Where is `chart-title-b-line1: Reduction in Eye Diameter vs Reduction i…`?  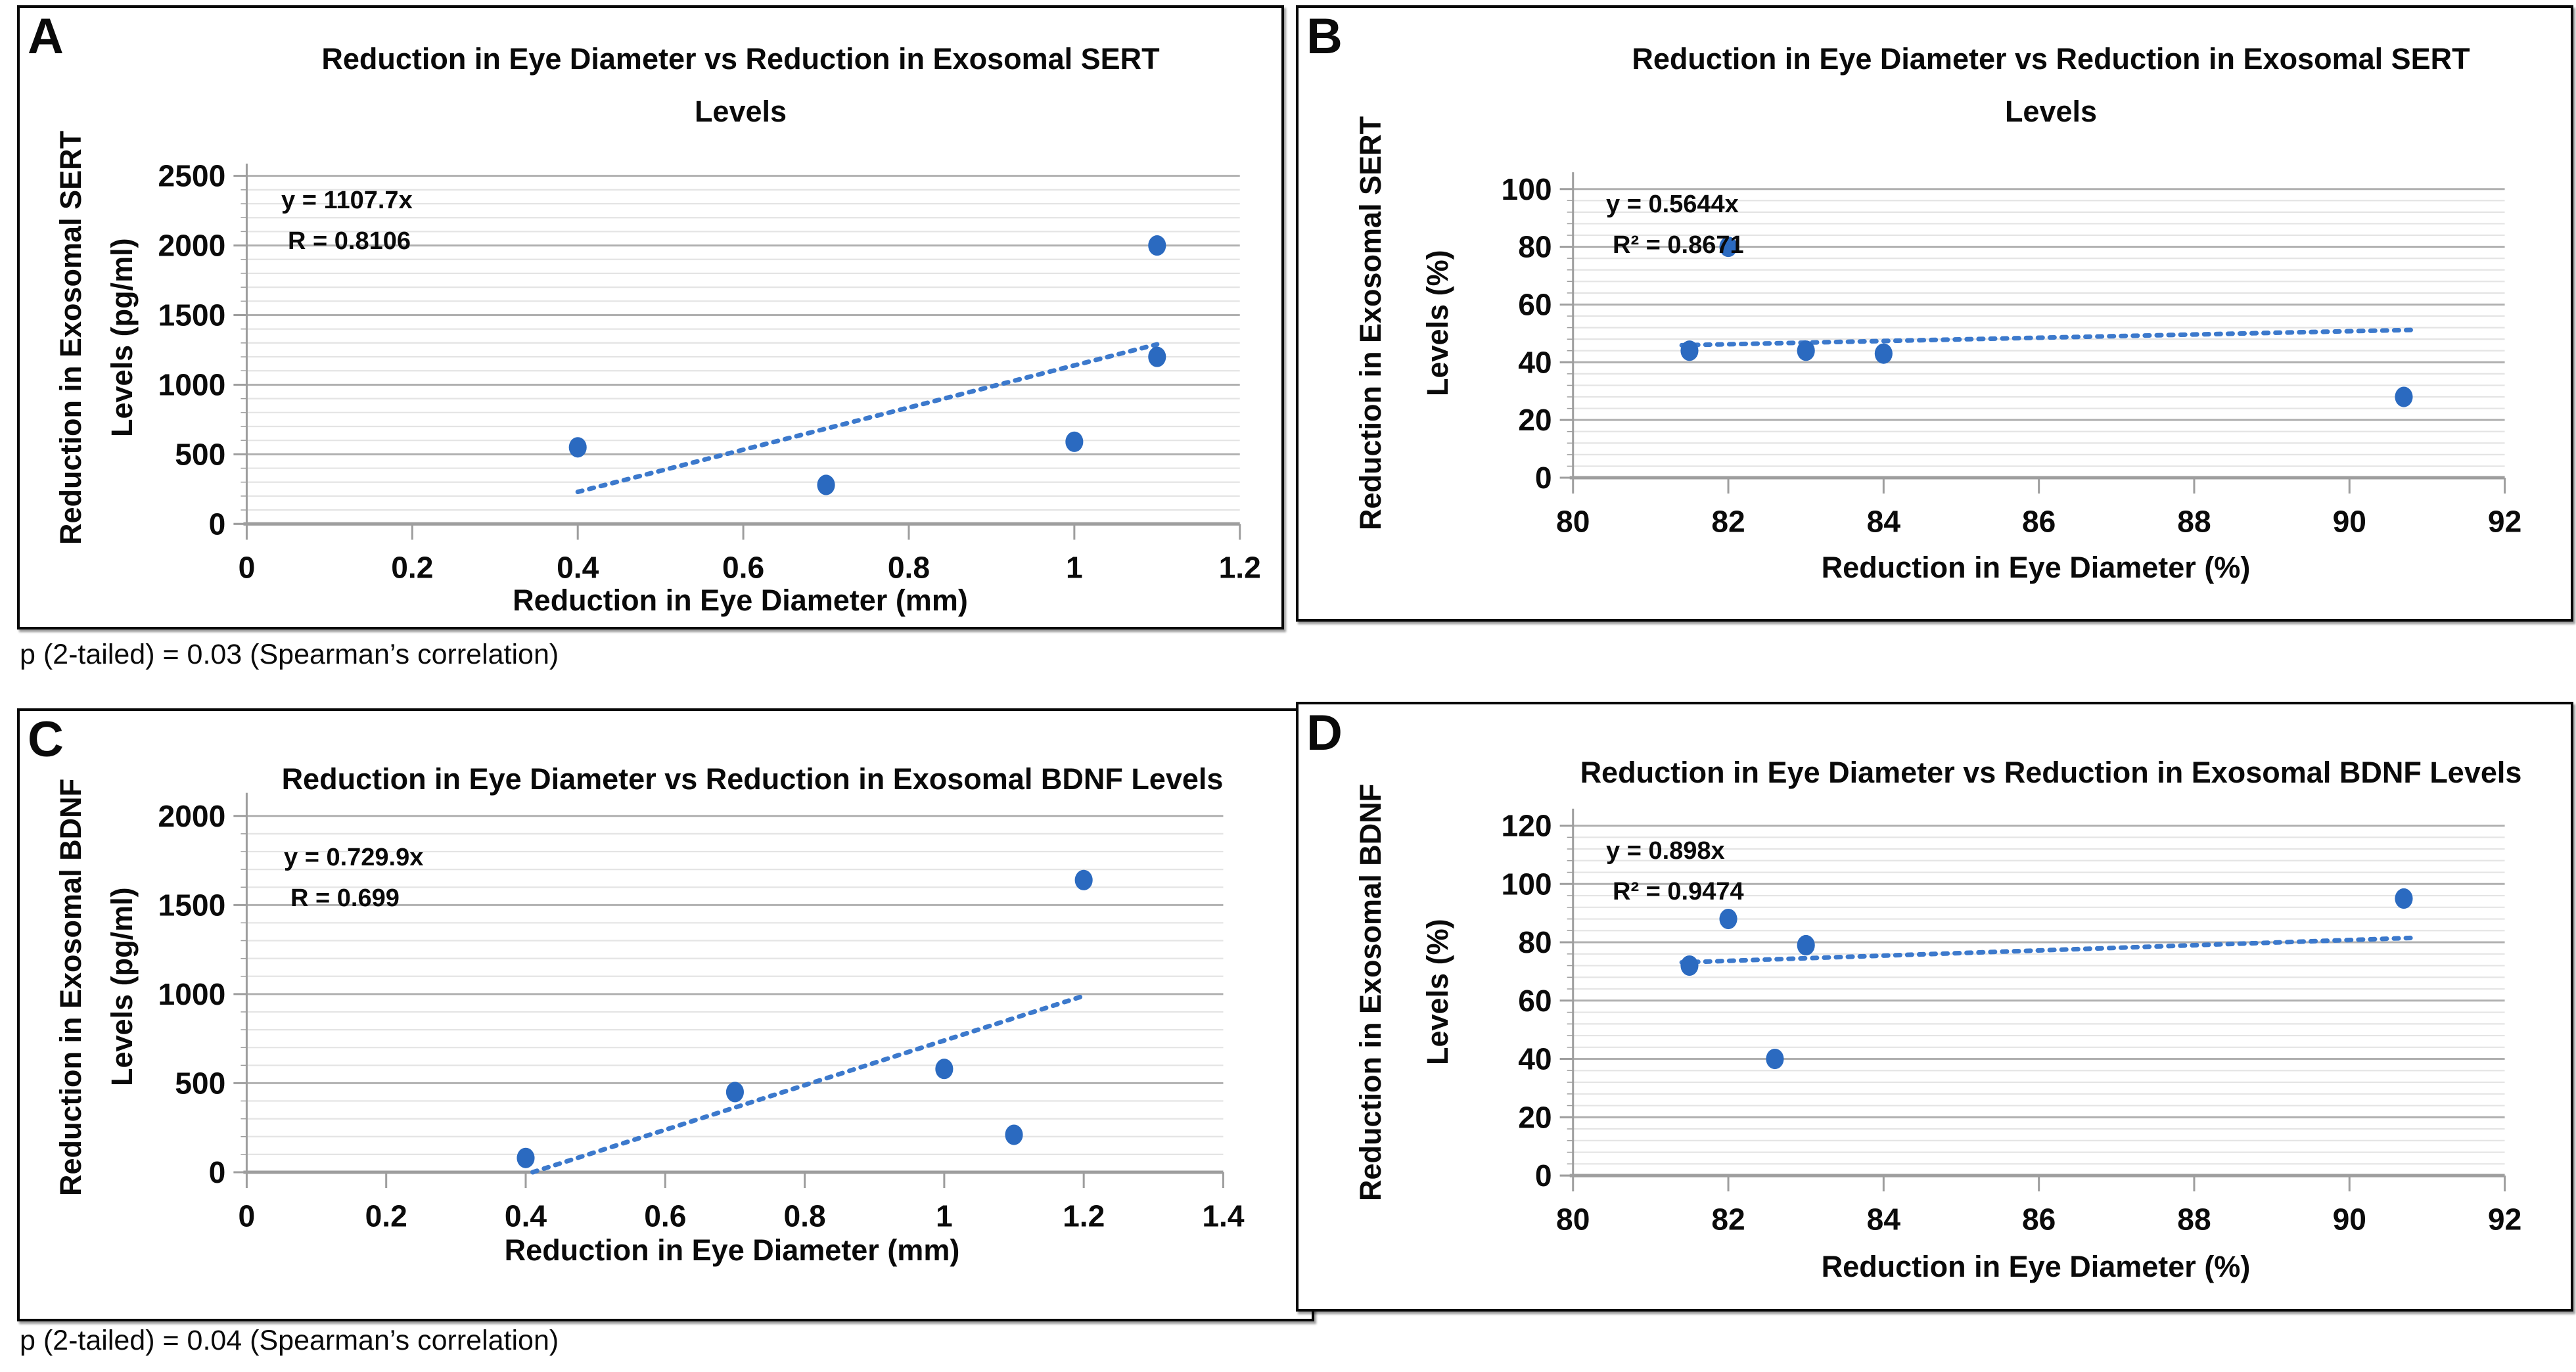 chart-title-b-line1: Reduction in Eye Diameter vs Reduction i… is located at coordinates (2051, 59).